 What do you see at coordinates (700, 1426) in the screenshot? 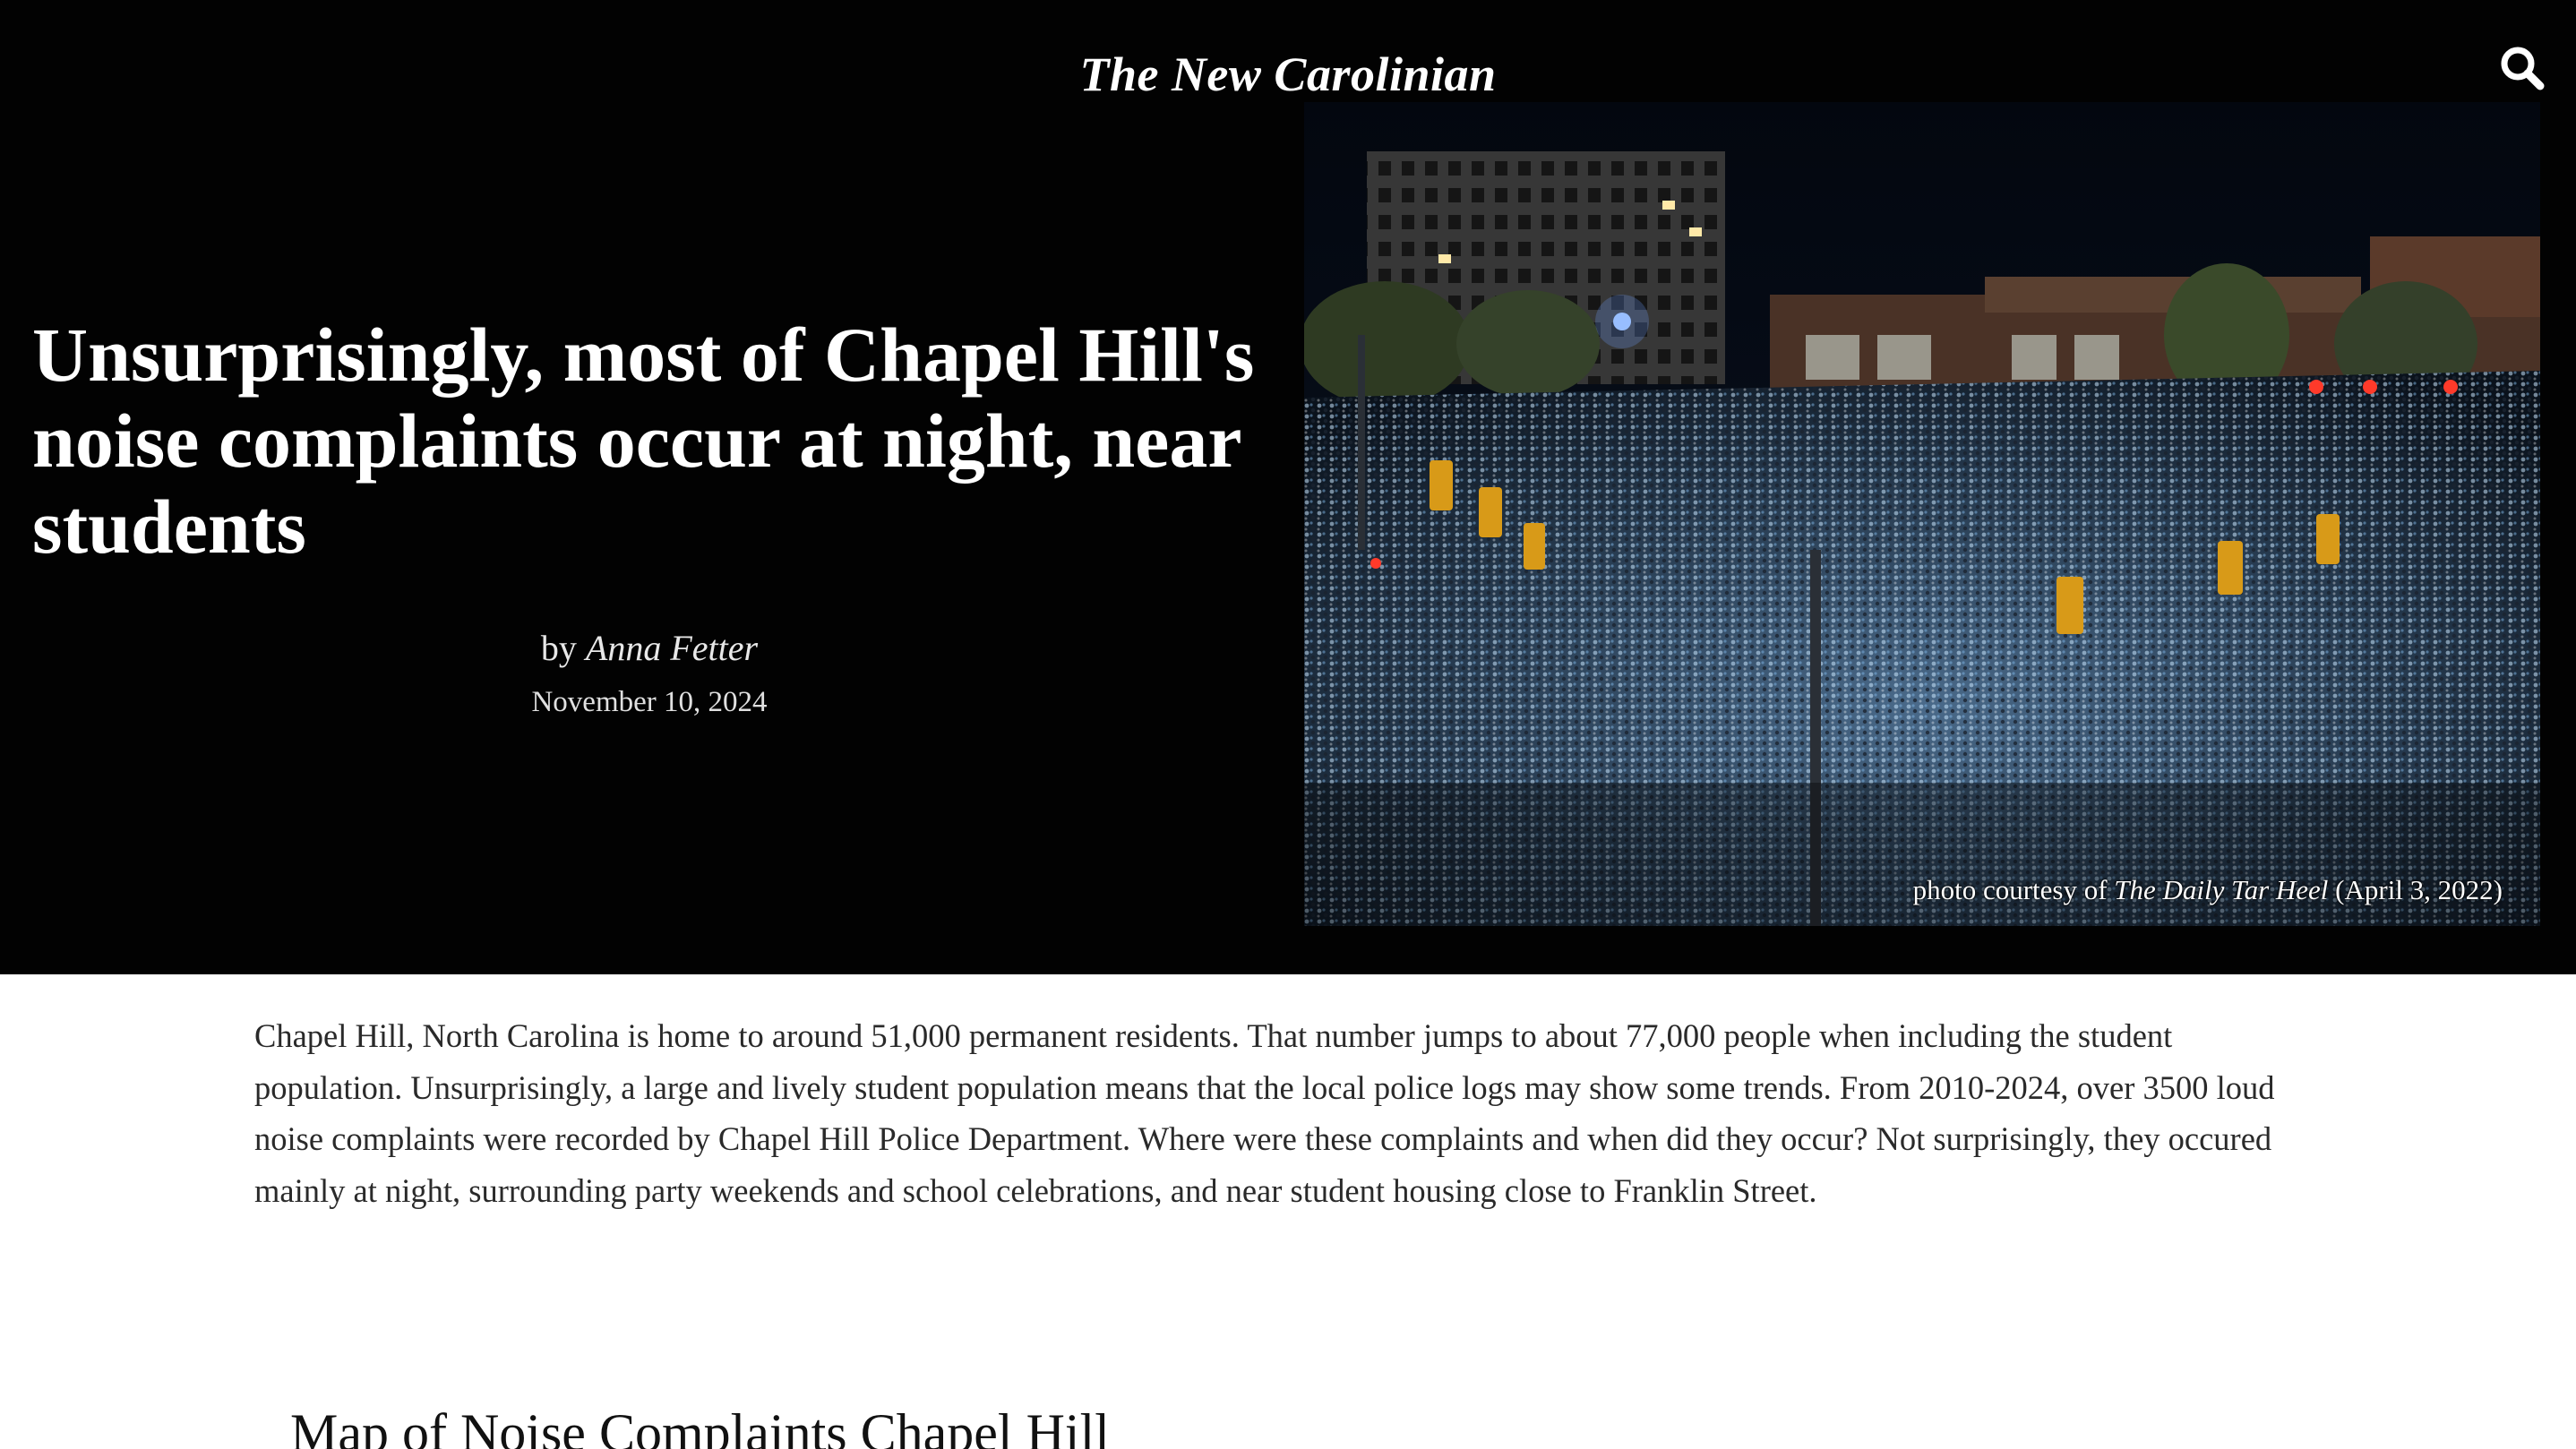
I see `section-title: Map of Noise Complaints Chapel Hill` at bounding box center [700, 1426].